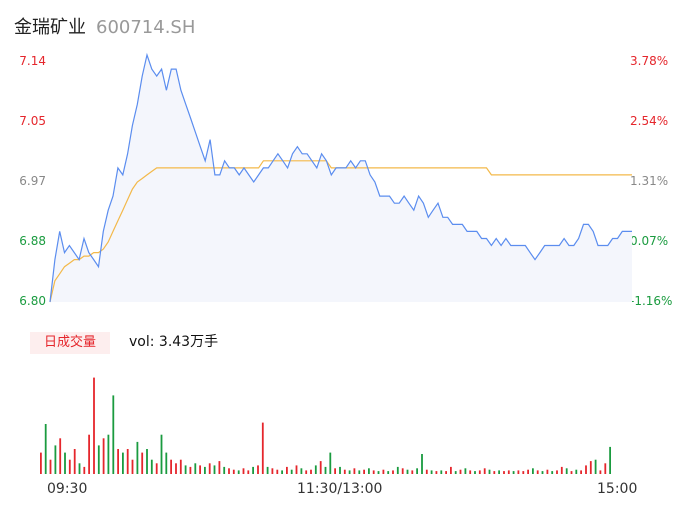  I want to click on volume-label: vol: 3.43万手, so click(174, 342).